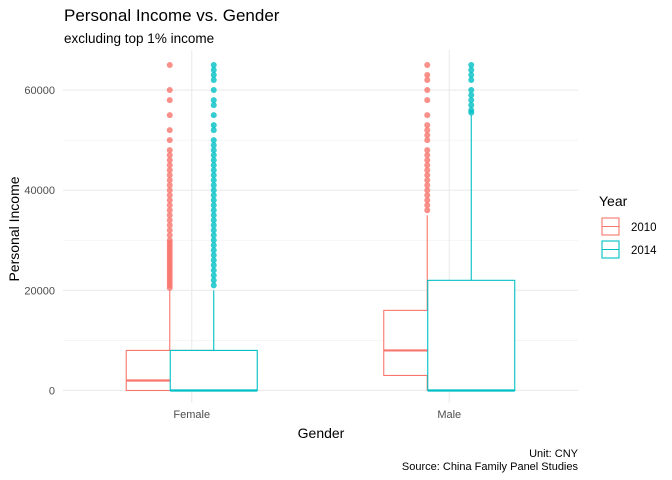 This screenshot has width=672, height=480. What do you see at coordinates (471, 227) in the screenshot?
I see `box-2014-male` at bounding box center [471, 227].